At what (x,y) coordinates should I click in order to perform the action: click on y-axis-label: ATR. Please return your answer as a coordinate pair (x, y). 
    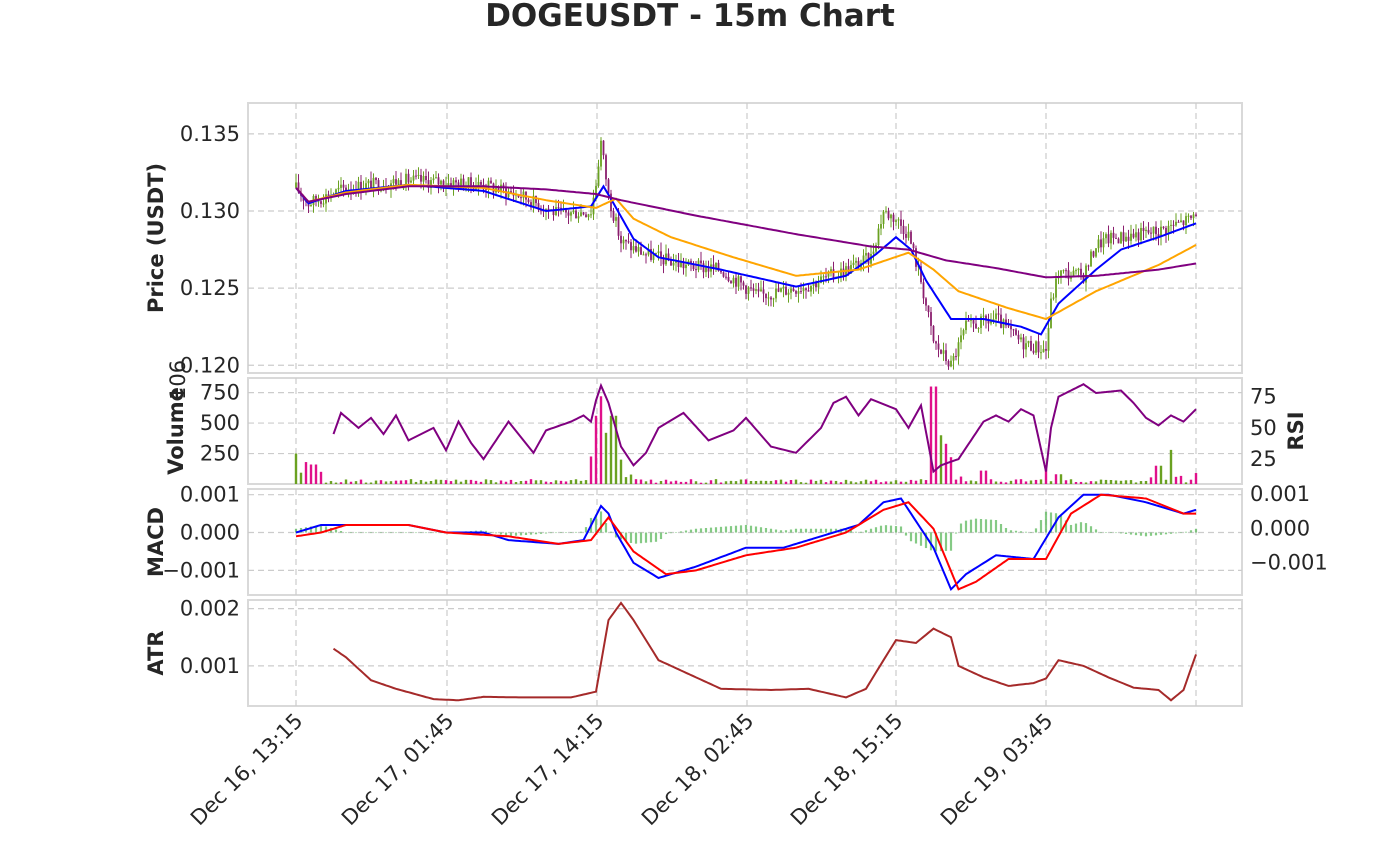
    Looking at the image, I should click on (156, 652).